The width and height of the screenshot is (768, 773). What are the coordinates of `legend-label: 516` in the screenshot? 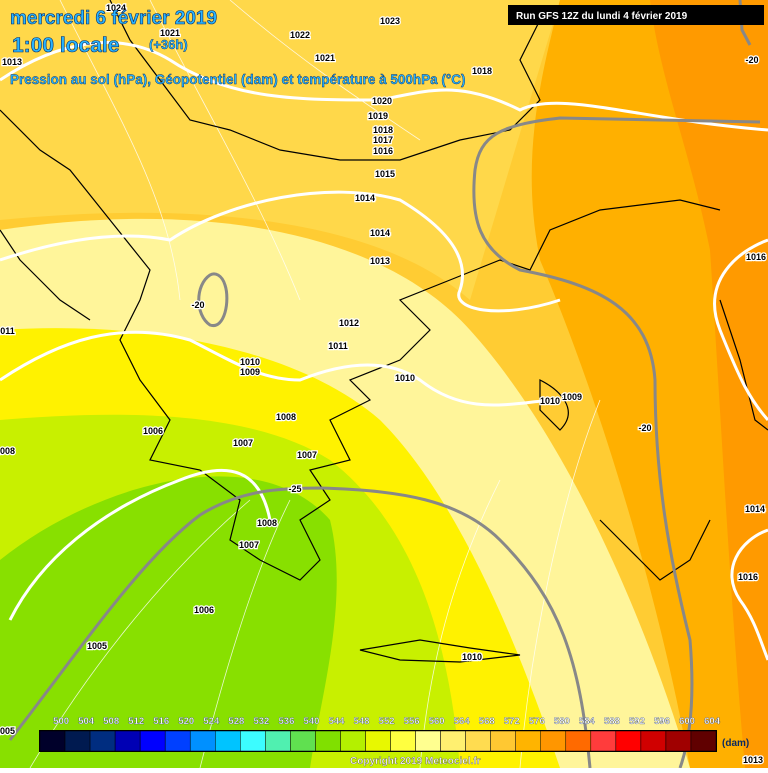 It's located at (161, 721).